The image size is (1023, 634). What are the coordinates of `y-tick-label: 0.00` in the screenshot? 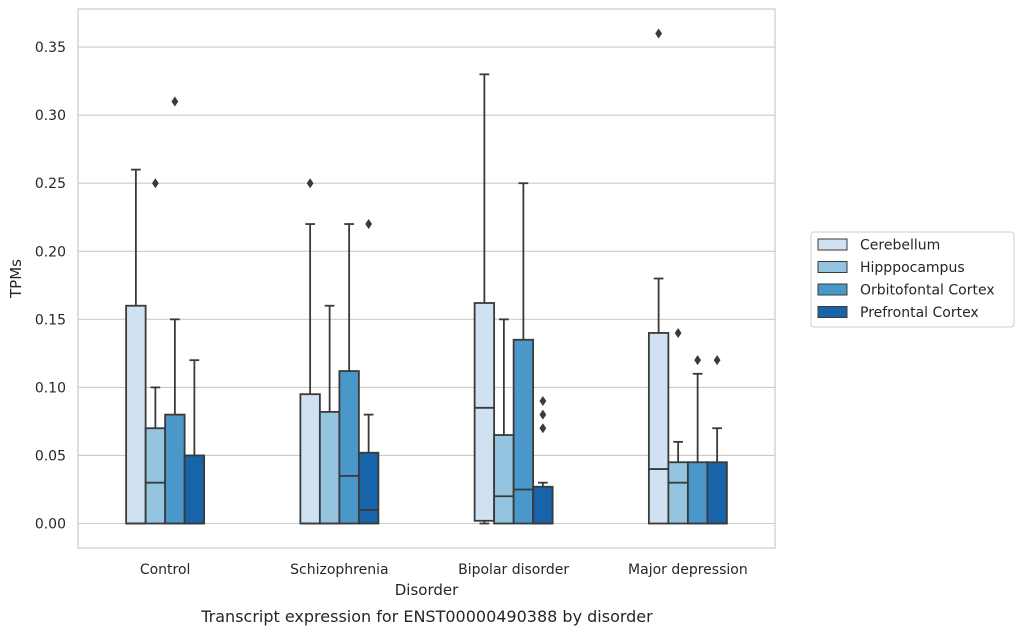 It's located at (50, 525).